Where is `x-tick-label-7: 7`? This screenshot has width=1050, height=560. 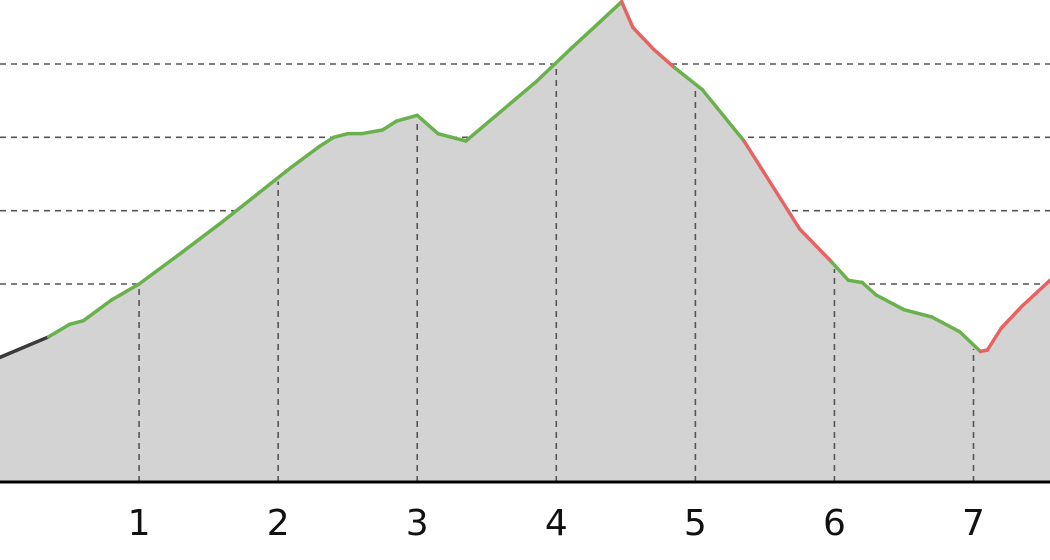 x-tick-label-7: 7 is located at coordinates (973, 523).